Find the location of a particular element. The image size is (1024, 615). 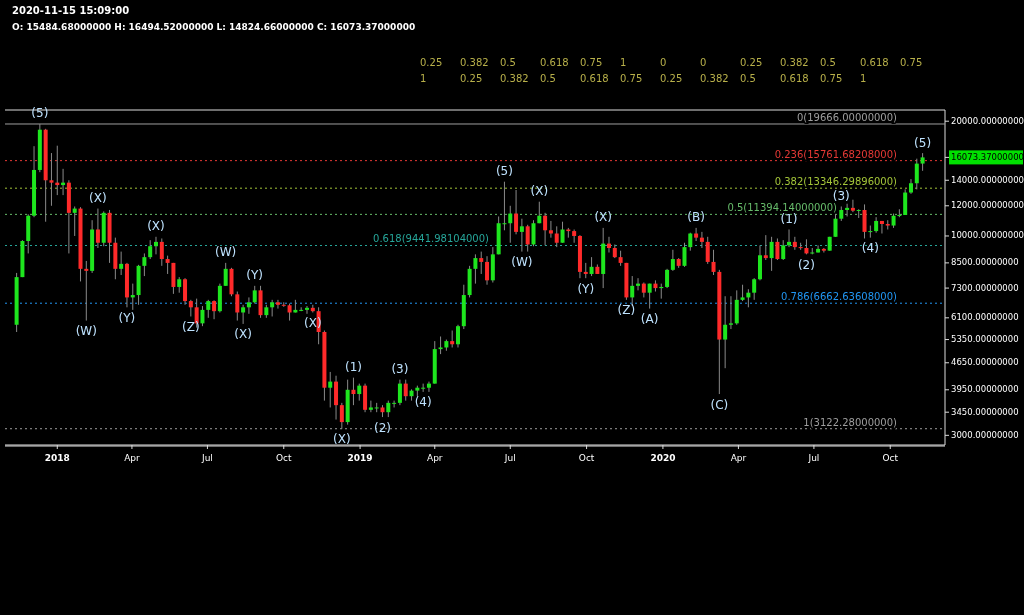

y-tick-label: 3950.00000000 is located at coordinates (985, 389).